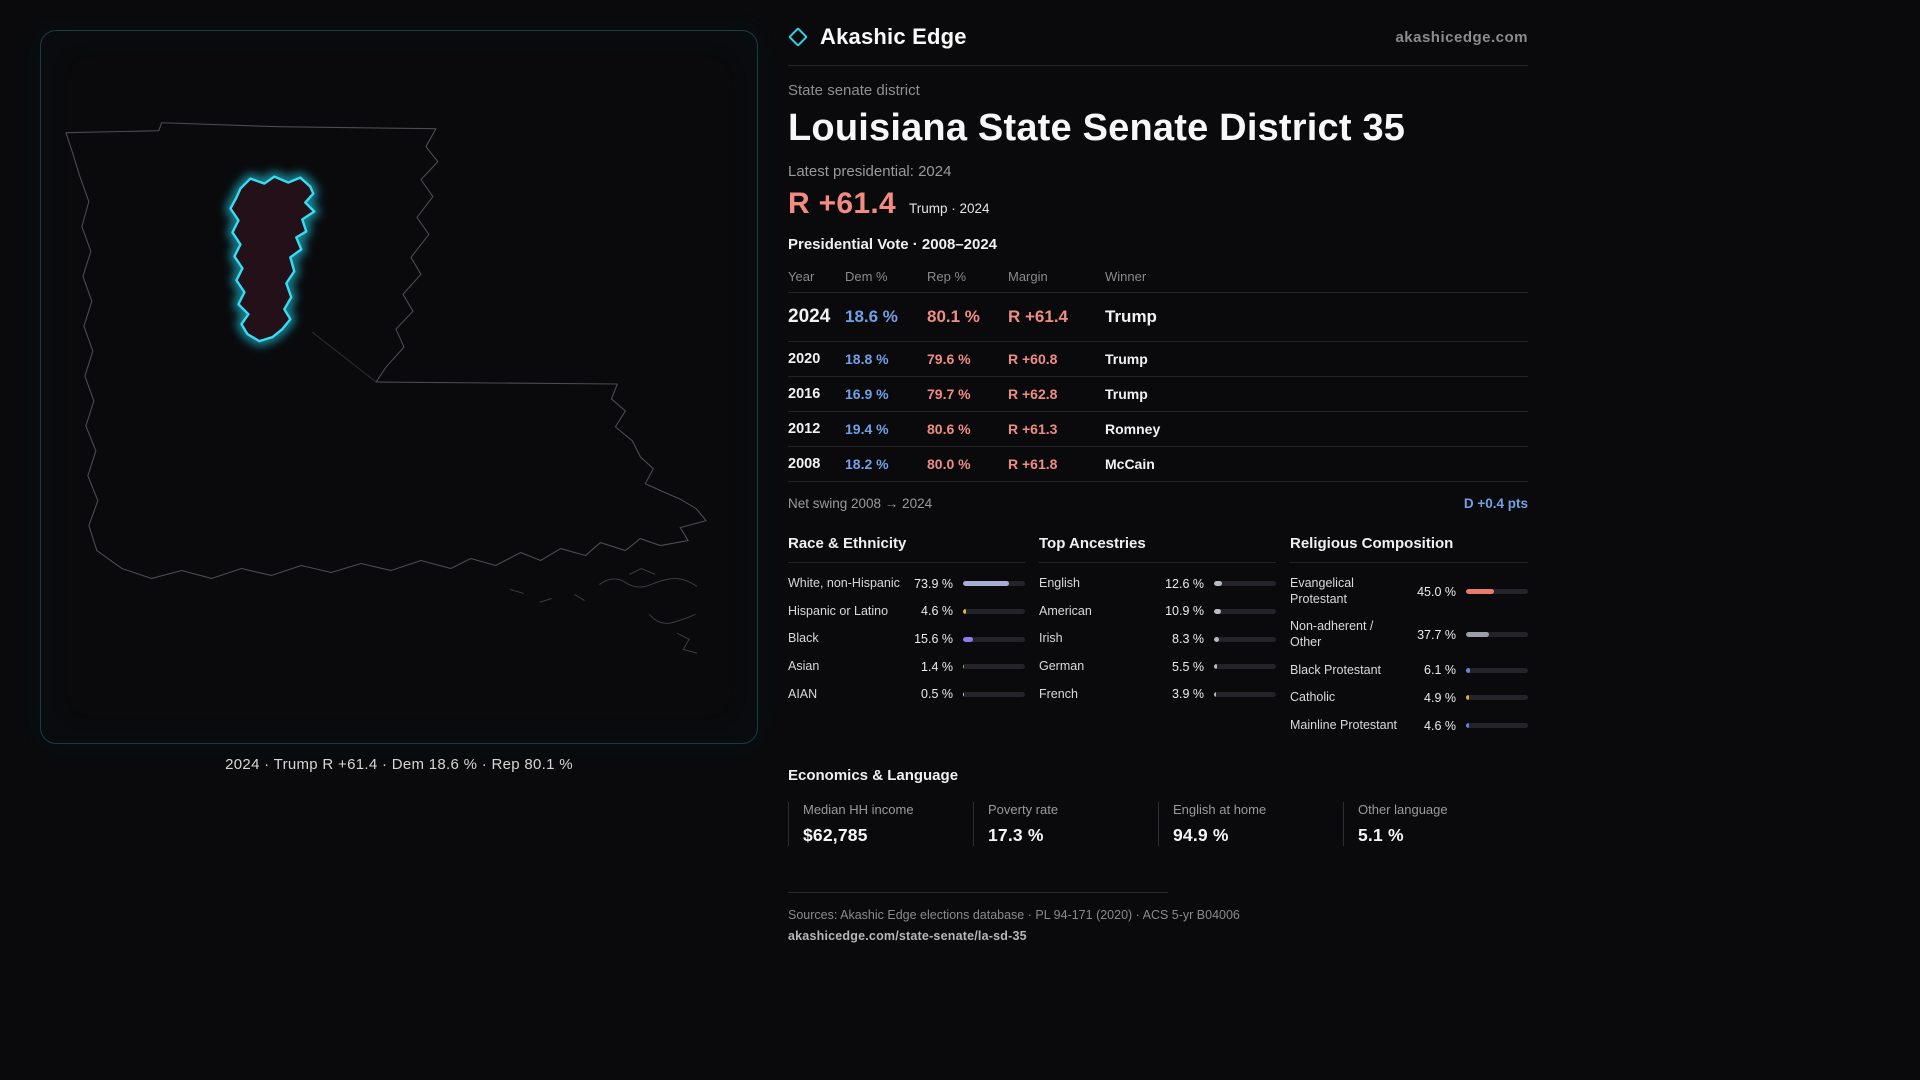  Describe the element at coordinates (867, 464) in the screenshot. I see `dem-cell: 18.2 %` at that location.